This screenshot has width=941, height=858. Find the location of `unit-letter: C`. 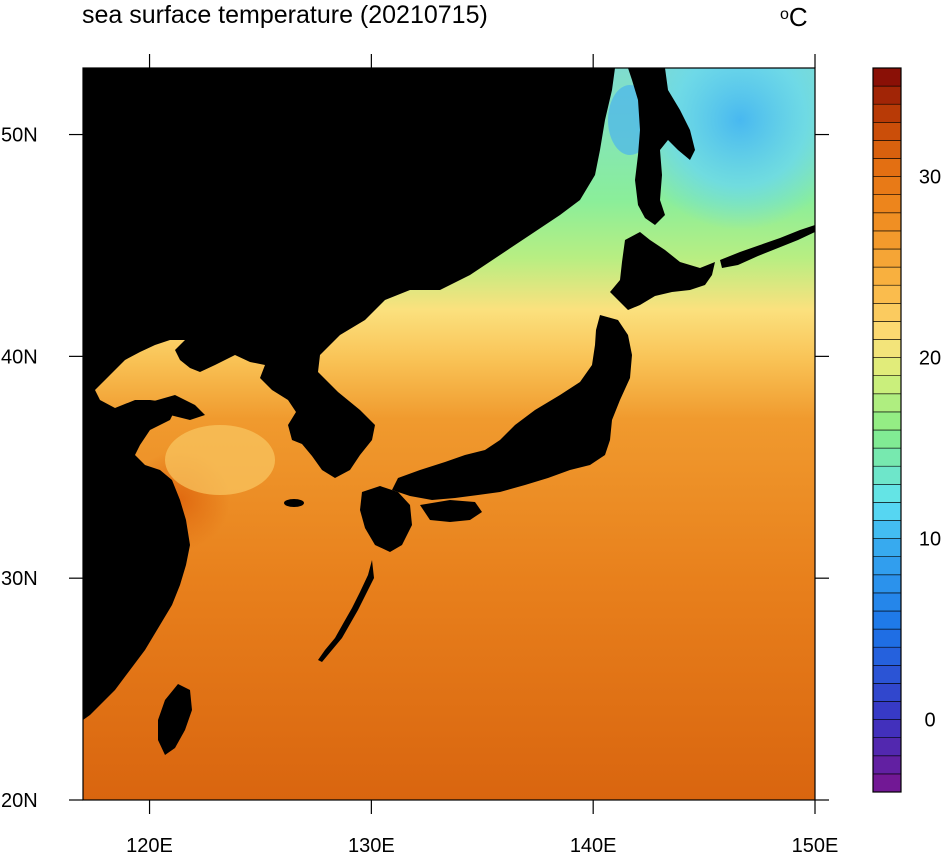

unit-letter: C is located at coordinates (798, 17).